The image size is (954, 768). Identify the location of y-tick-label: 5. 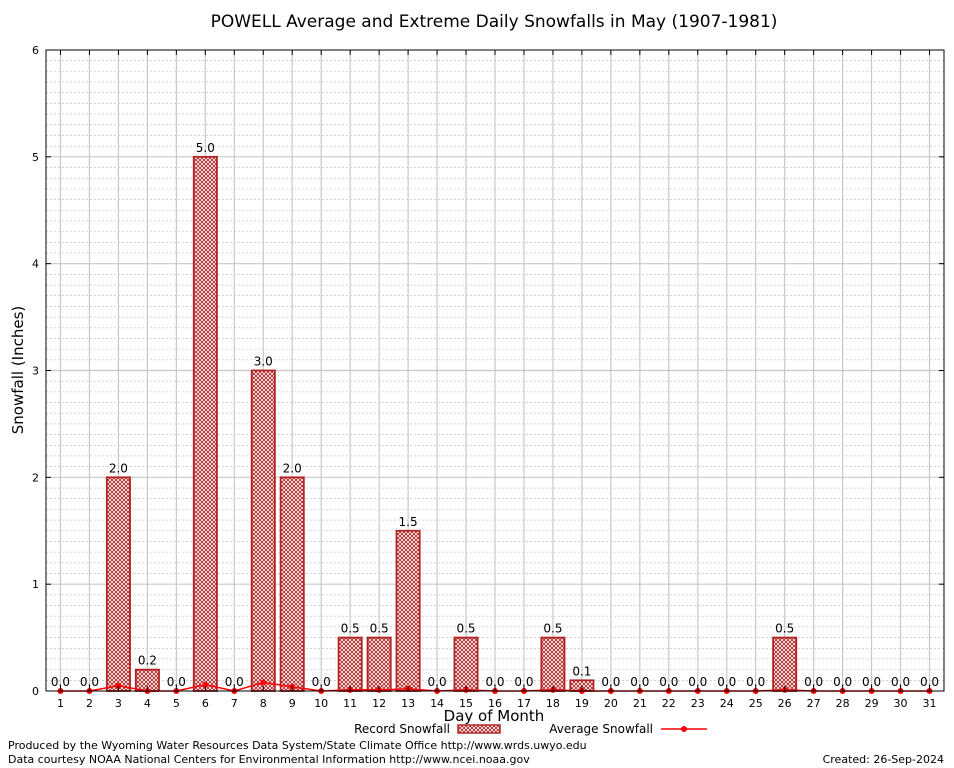
(35, 157).